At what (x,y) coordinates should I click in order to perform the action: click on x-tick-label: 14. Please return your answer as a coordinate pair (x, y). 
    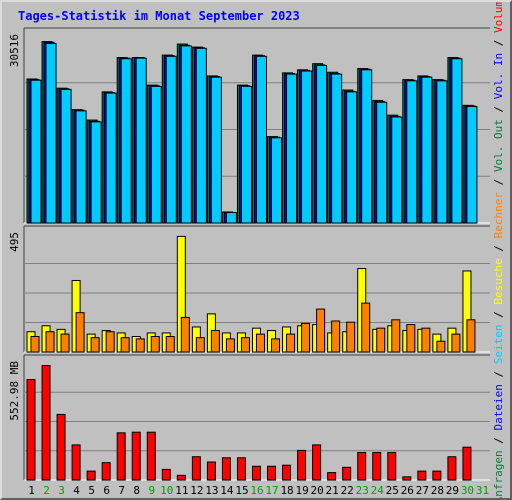
    Looking at the image, I should click on (227, 490).